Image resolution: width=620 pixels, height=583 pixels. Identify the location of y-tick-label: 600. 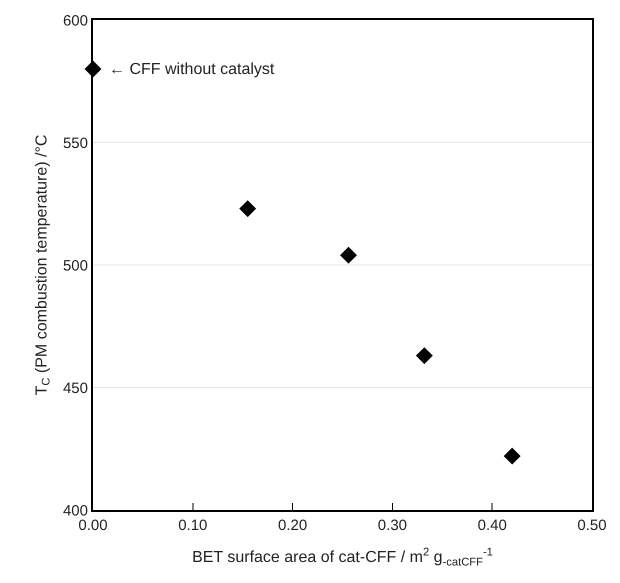
(75, 21).